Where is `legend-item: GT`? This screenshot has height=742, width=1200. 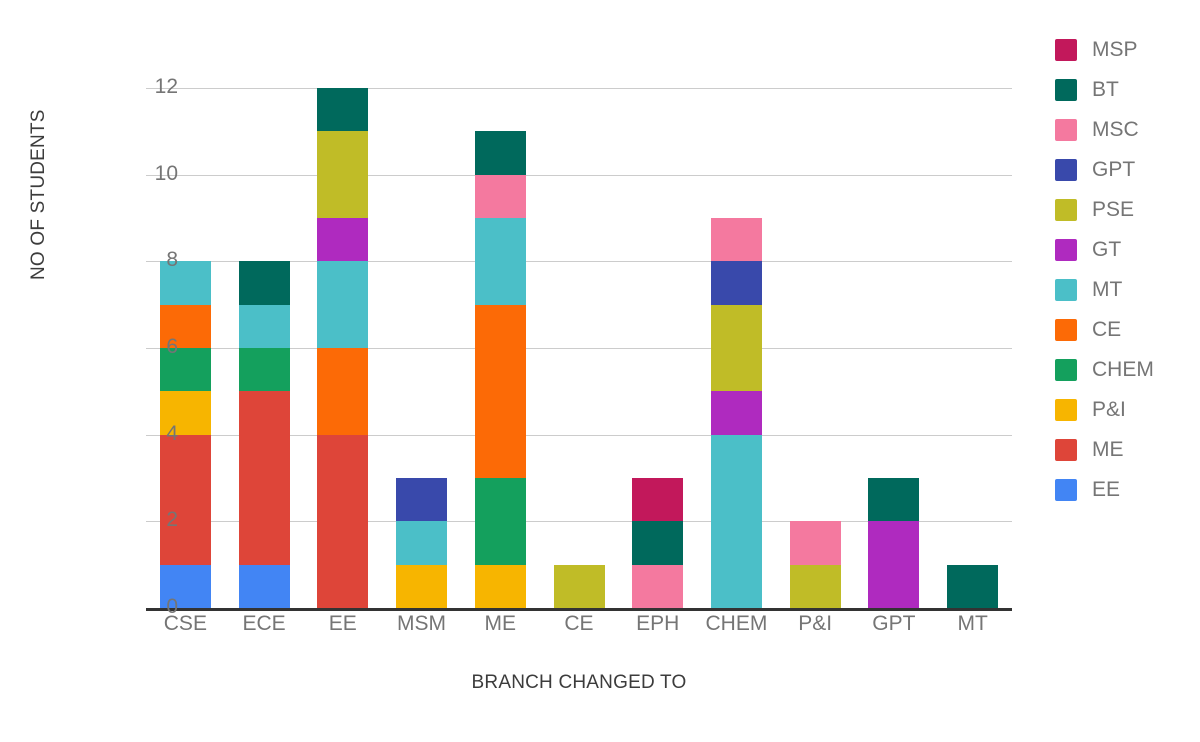 legend-item: GT is located at coordinates (1127, 250).